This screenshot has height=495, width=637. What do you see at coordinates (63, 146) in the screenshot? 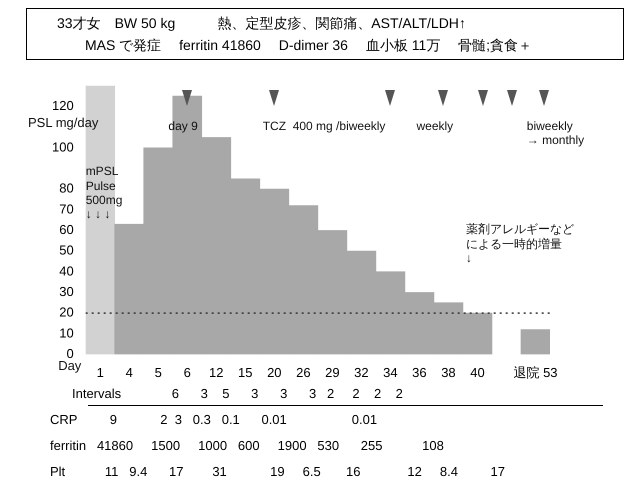
I see `y-tick-label: 100` at bounding box center [63, 146].